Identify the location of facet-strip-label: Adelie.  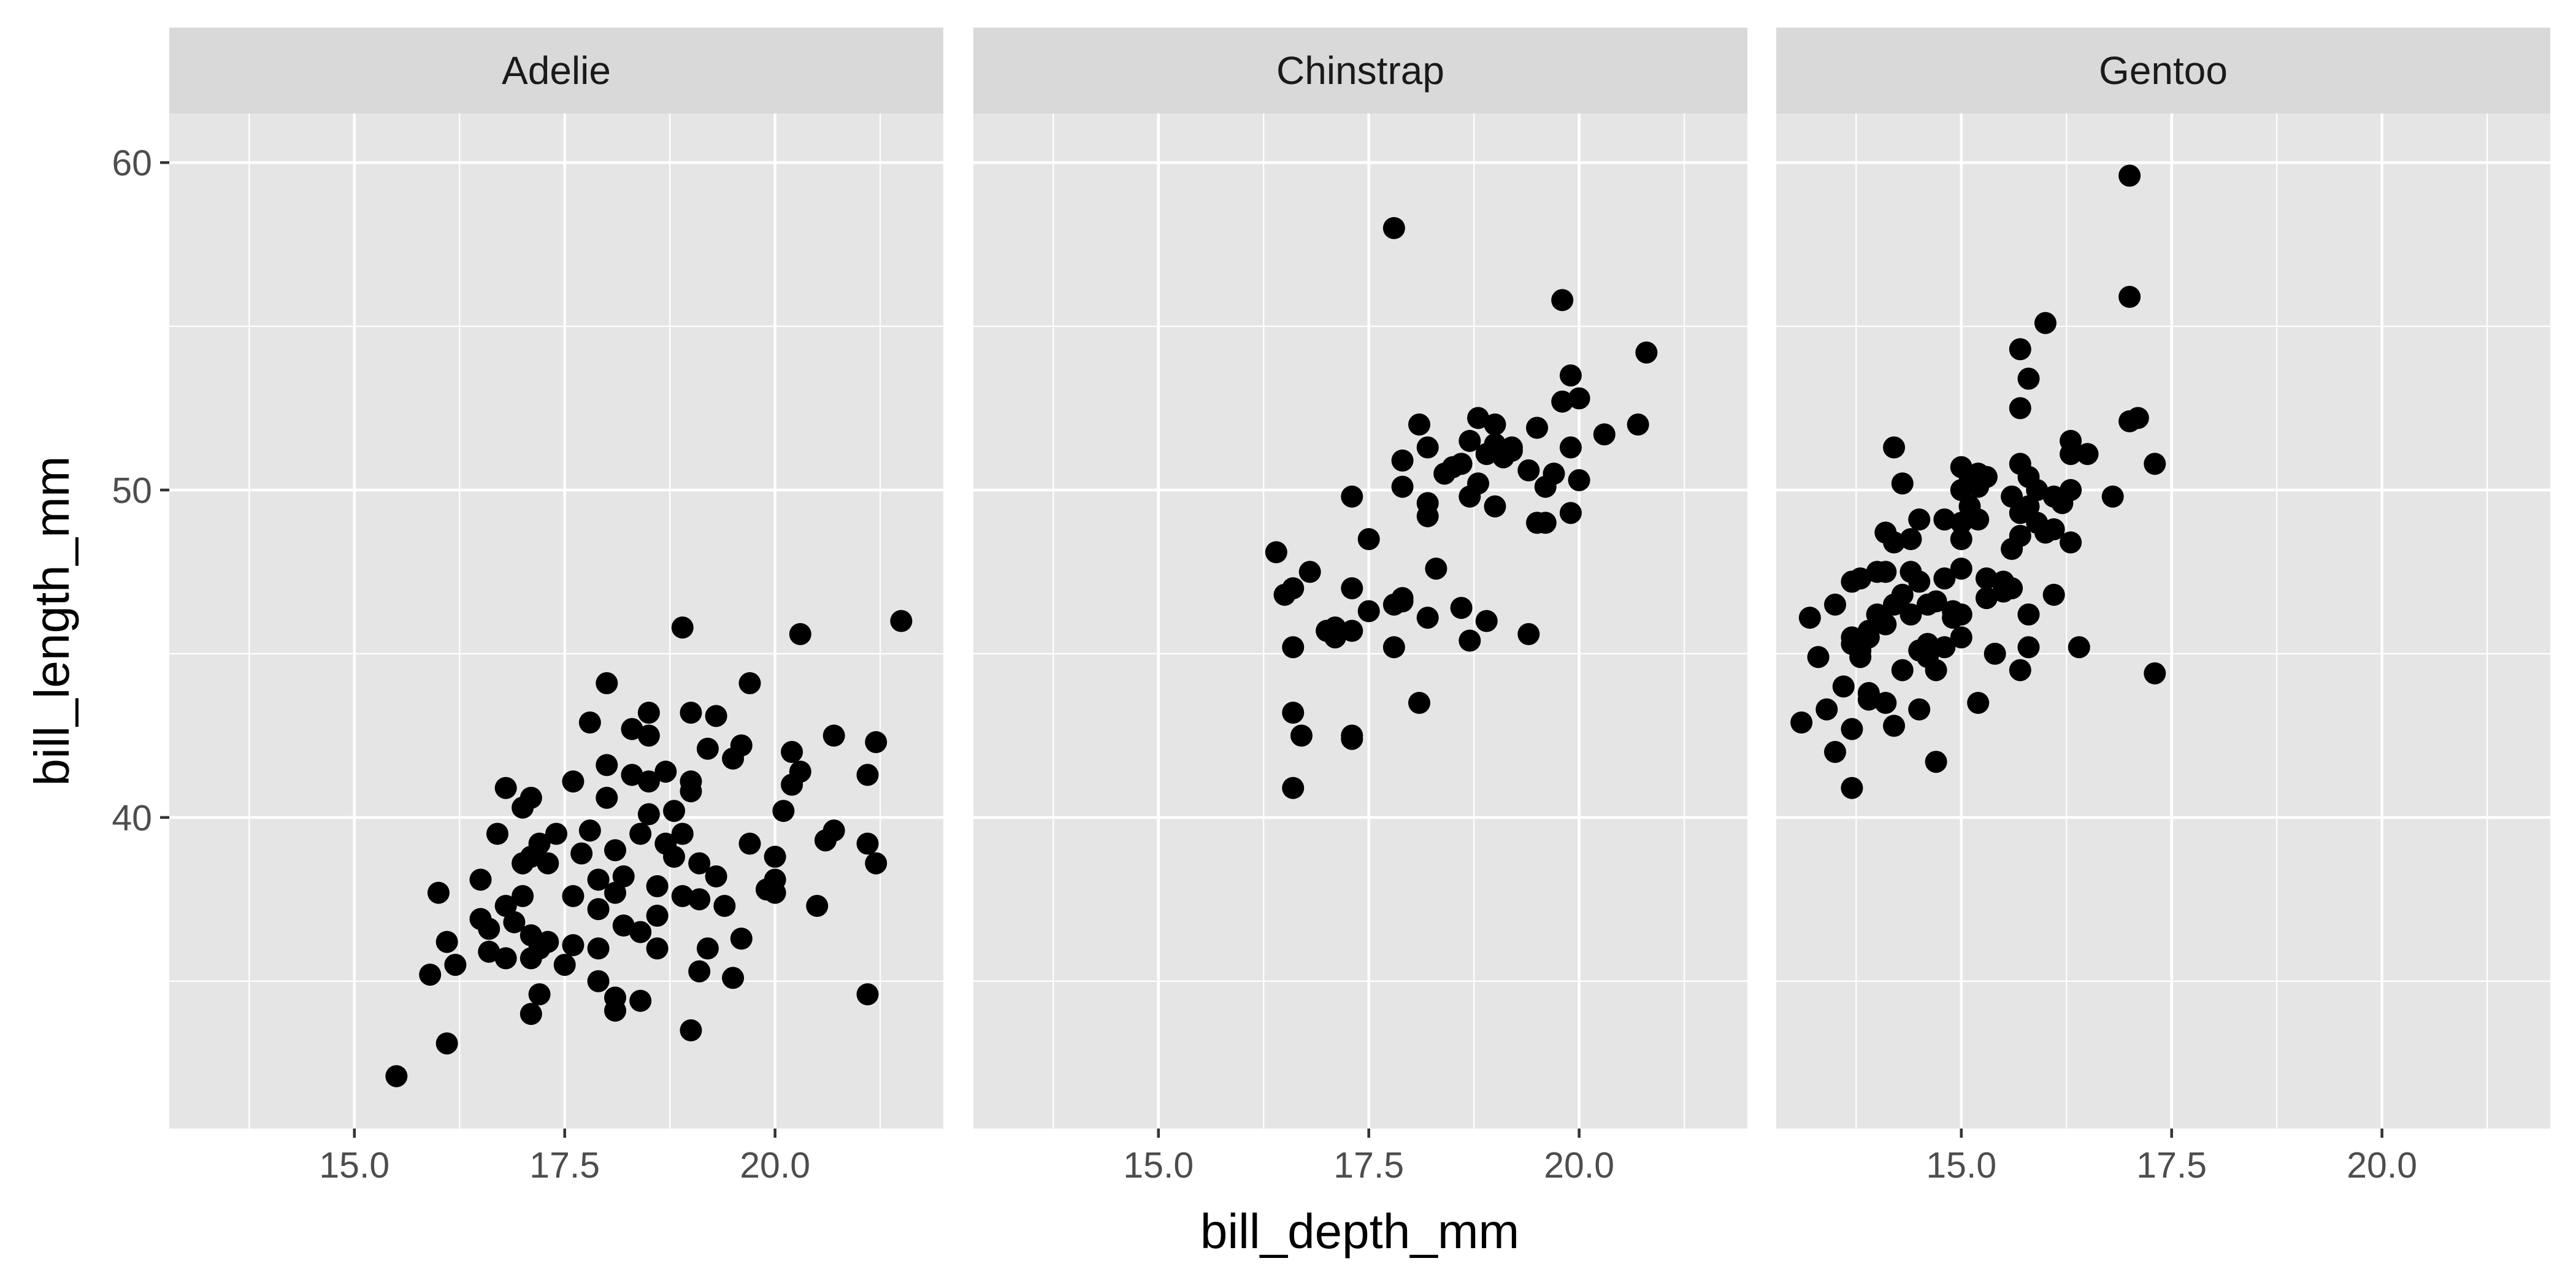
(556, 70).